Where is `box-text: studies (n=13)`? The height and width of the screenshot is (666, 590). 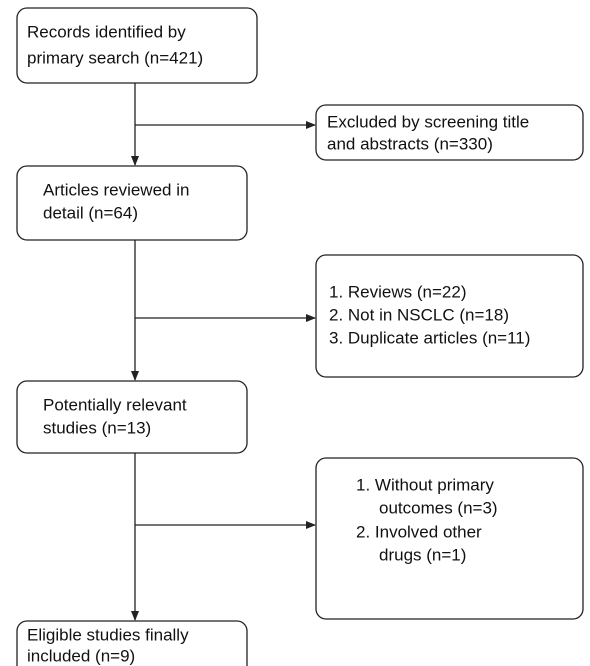
box-text: studies (n=13) is located at coordinates (97, 427).